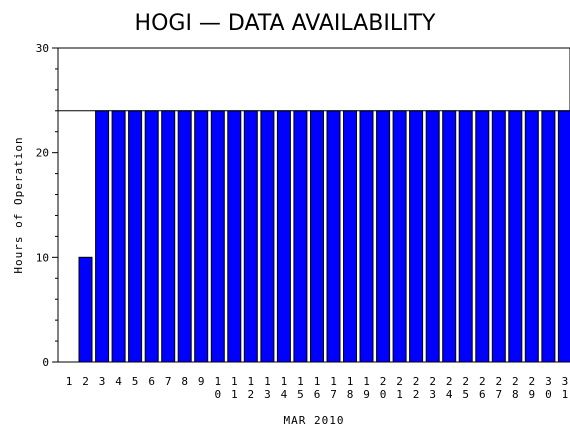 The width and height of the screenshot is (570, 430). What do you see at coordinates (42, 153) in the screenshot?
I see `y-tick-label: 20` at bounding box center [42, 153].